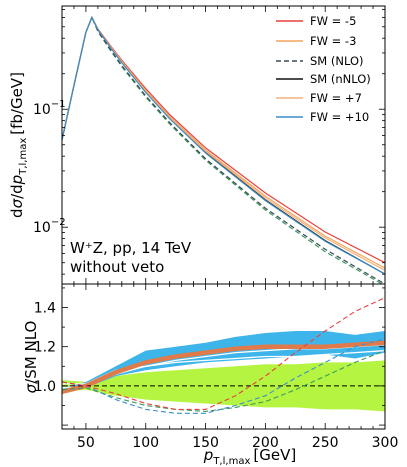 The height and width of the screenshot is (467, 407). Describe the element at coordinates (18, 145) in the screenshot. I see `top-y-axis-label: dσ/dpT,l,max[fb/GeV]` at that location.